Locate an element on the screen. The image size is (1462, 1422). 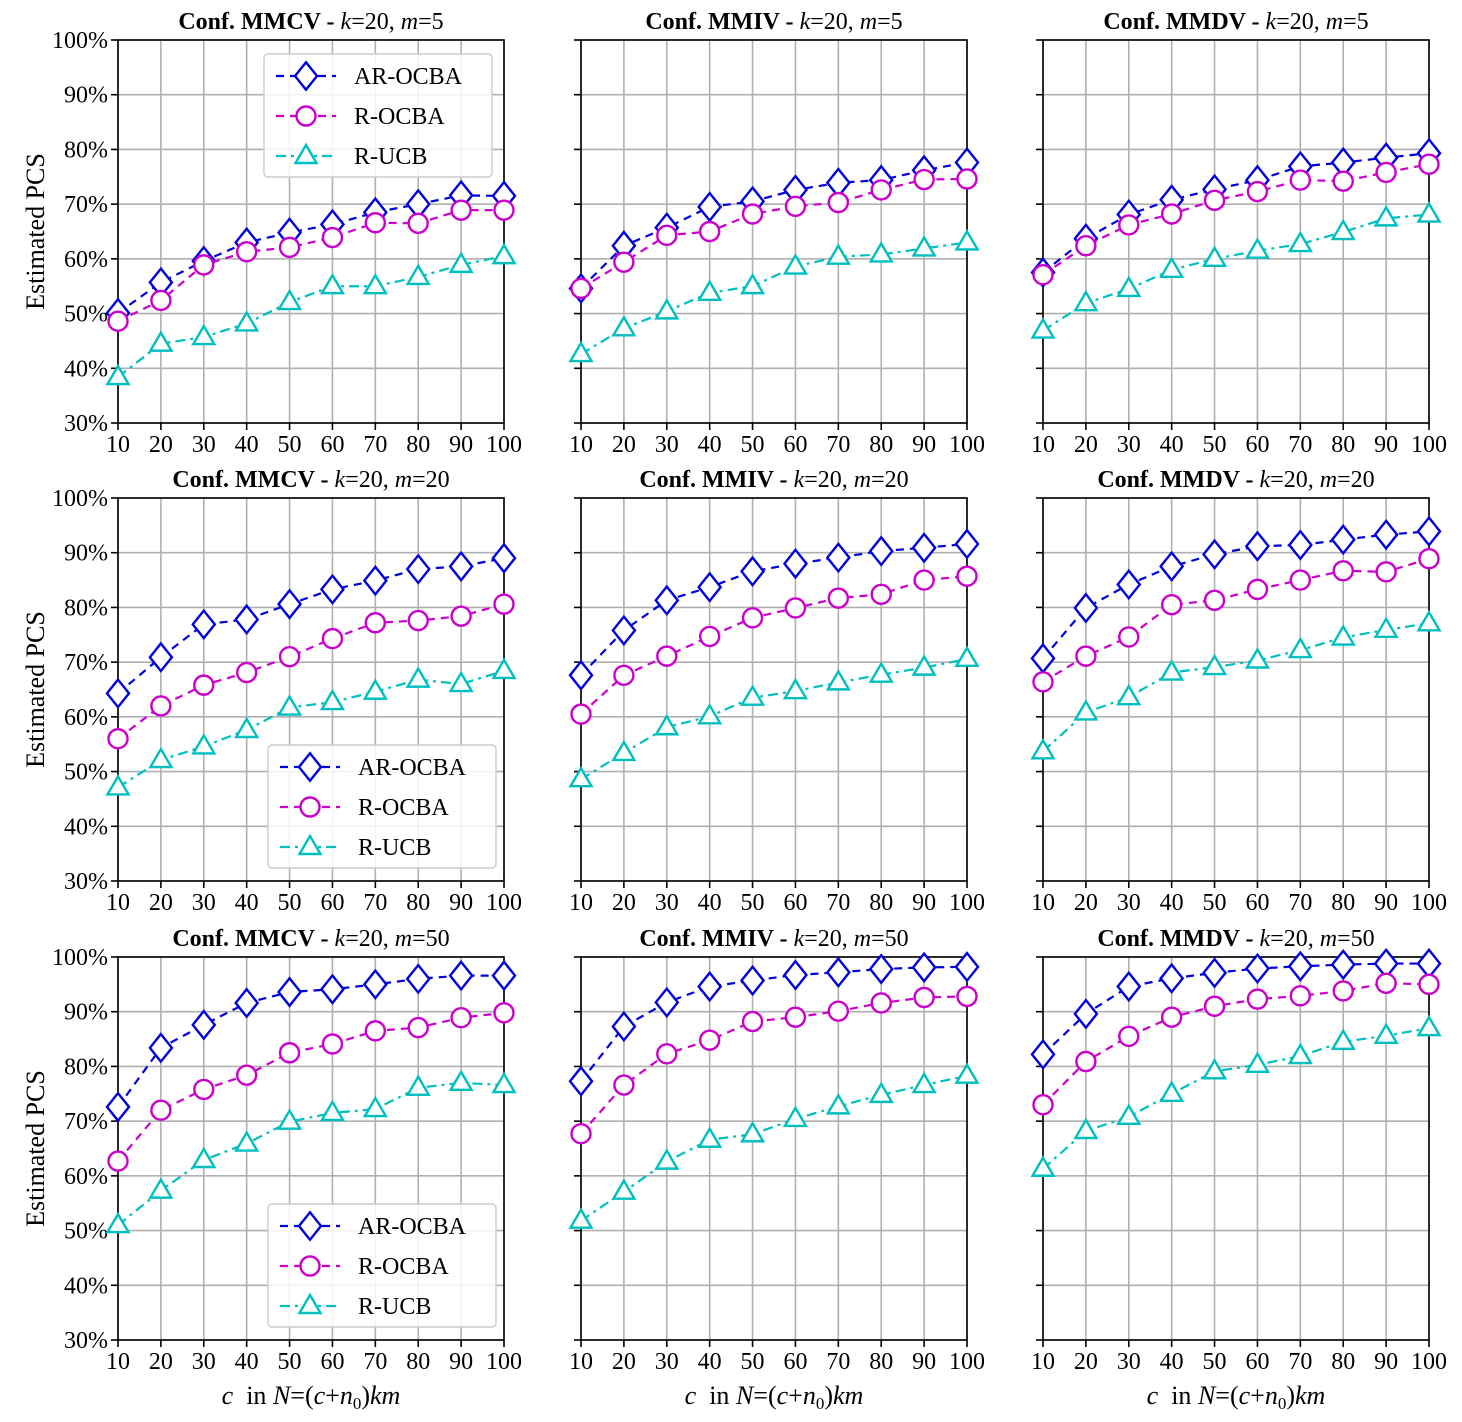
y-tick-label: 90% is located at coordinates (86, 96).